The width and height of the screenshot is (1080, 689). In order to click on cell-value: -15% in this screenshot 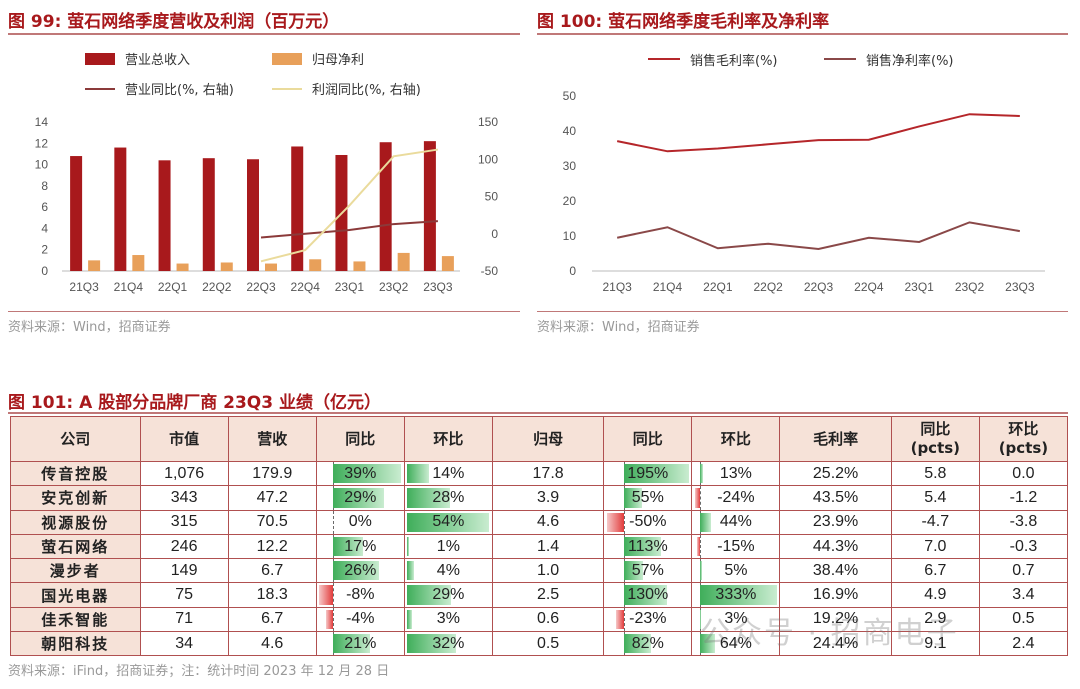, I will do `click(736, 546)`.